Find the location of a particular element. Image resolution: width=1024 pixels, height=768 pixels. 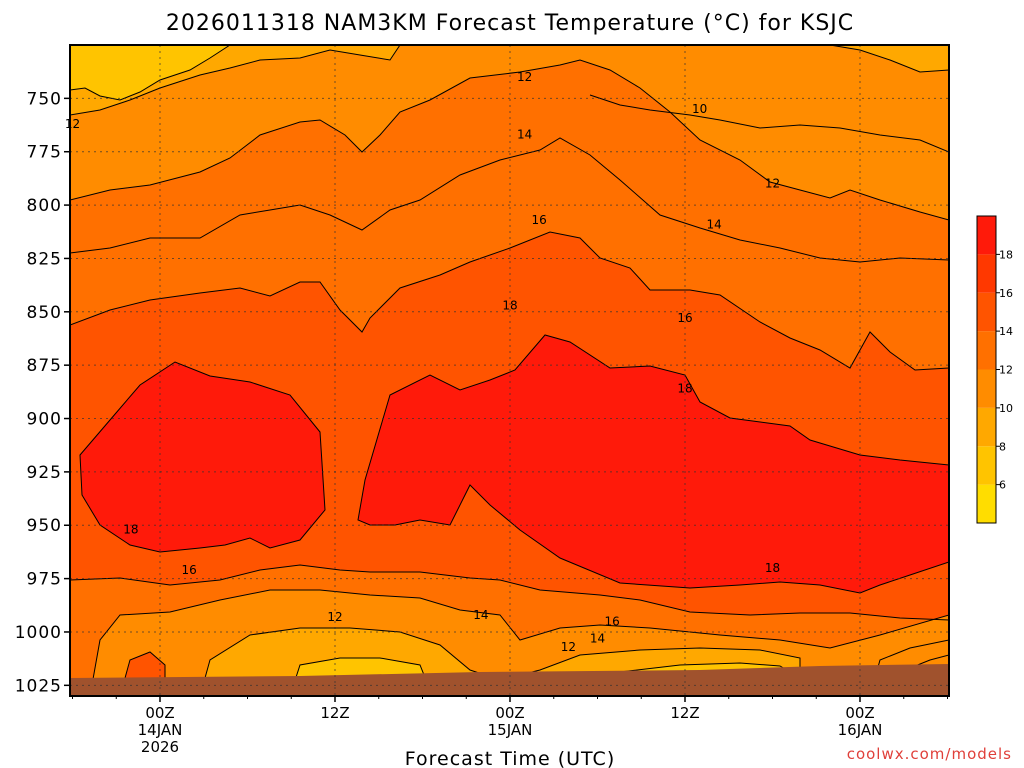

contour-8-upper is located at coordinates (150, 73).